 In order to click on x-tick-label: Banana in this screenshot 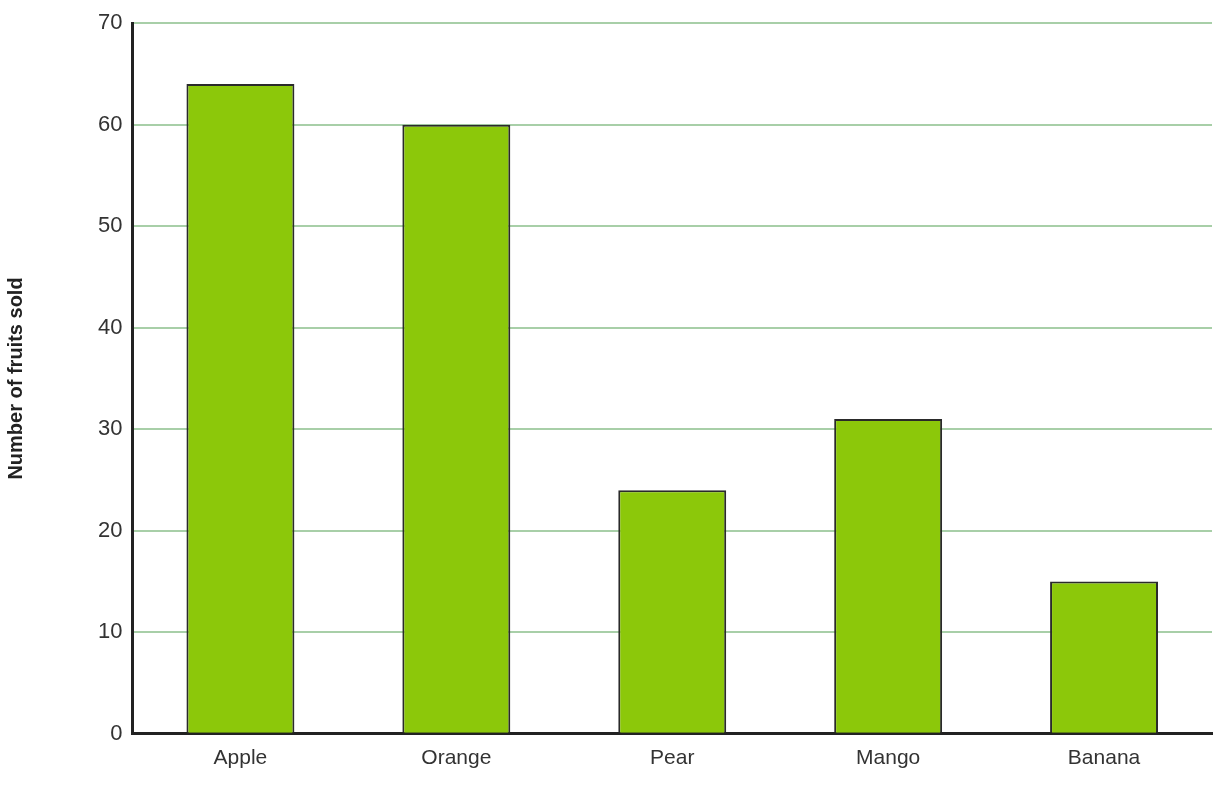, I will do `click(1104, 757)`.